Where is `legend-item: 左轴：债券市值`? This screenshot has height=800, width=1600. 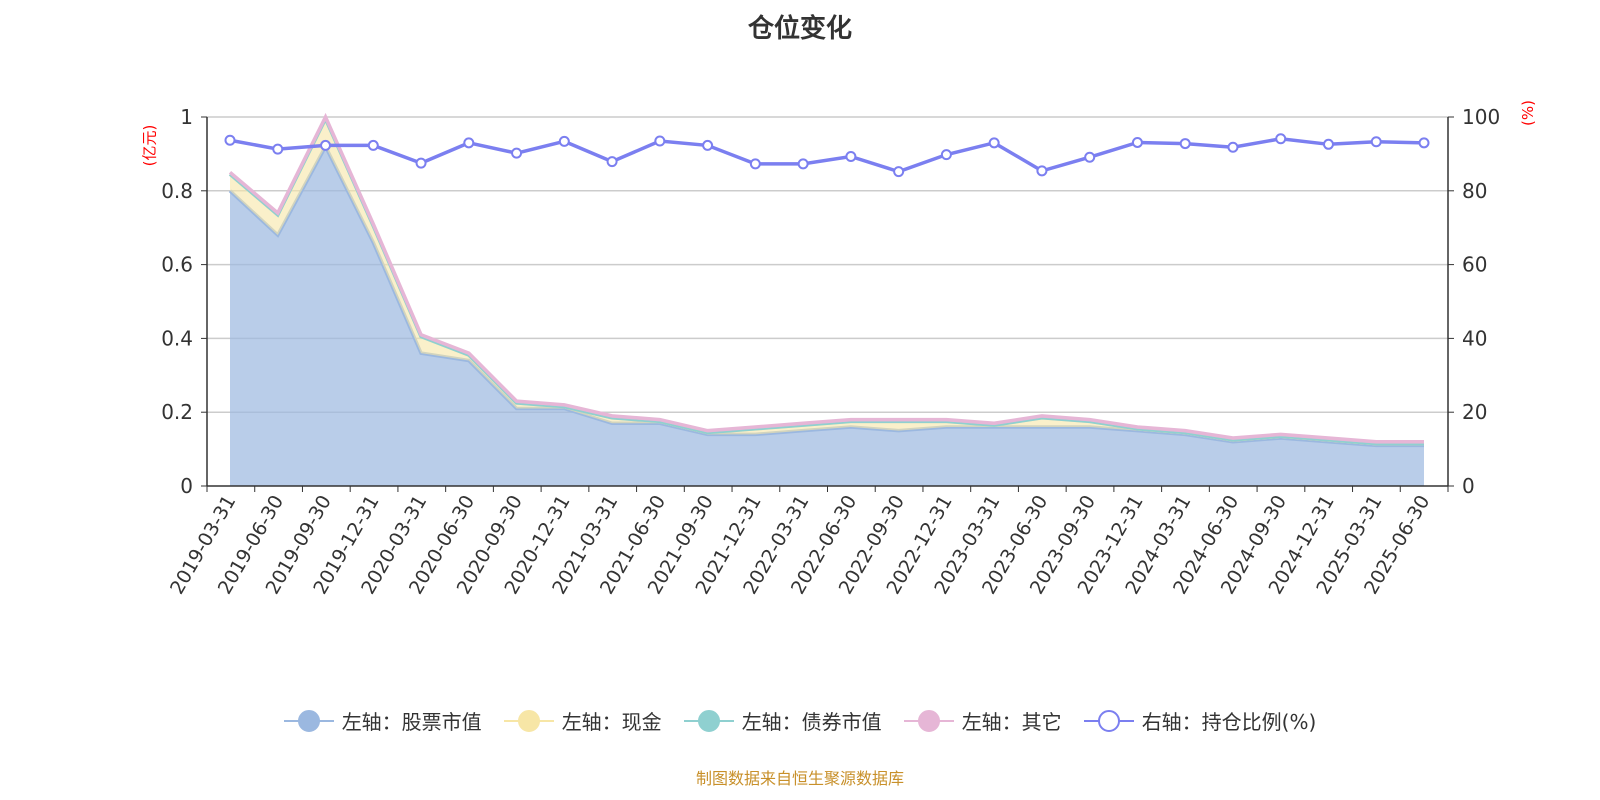 legend-item: 左轴：债券市值 is located at coordinates (782, 720).